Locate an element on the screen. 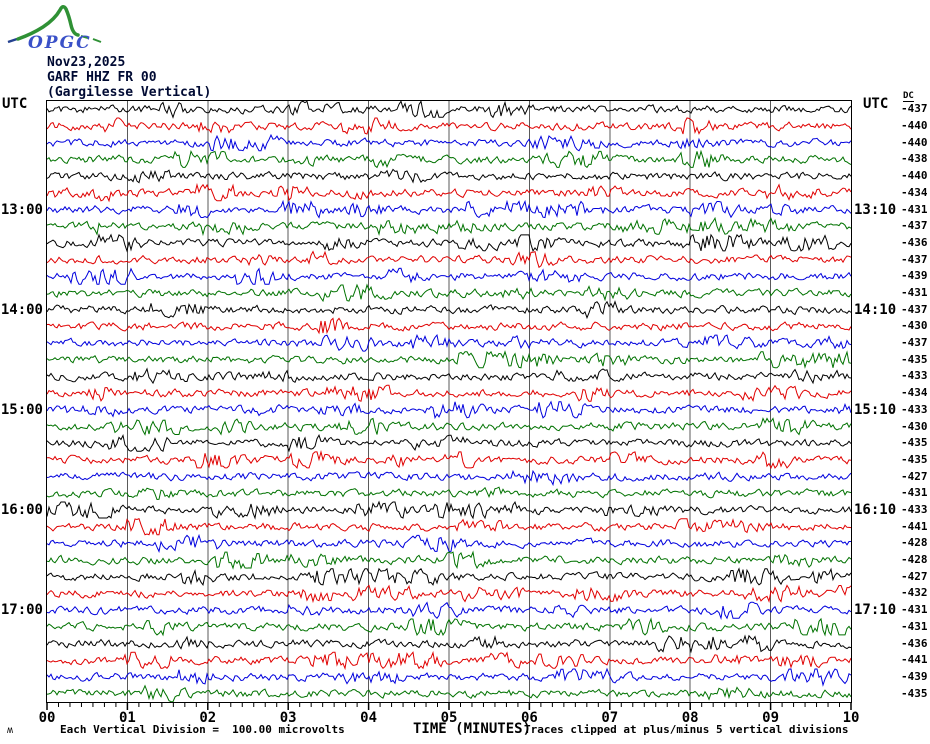 The width and height of the screenshot is (930, 744). utc-start-label: 16:00 is located at coordinates (21, 510).